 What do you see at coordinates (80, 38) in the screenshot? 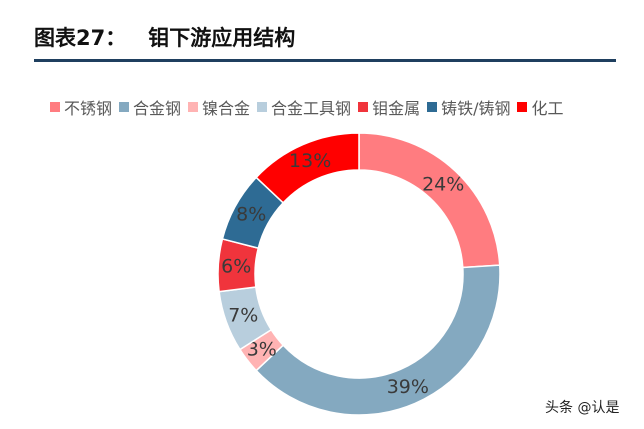
I see `figure-label: 图表27：` at bounding box center [80, 38].